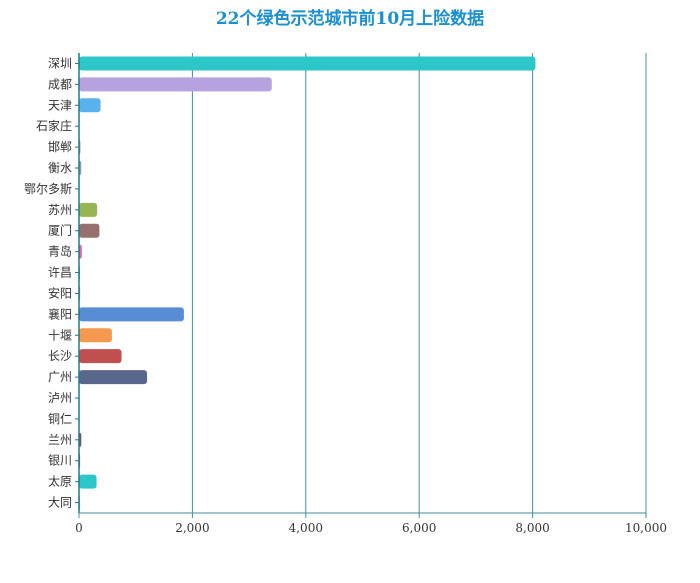 Image resolution: width=700 pixels, height=583 pixels. Describe the element at coordinates (192, 528) in the screenshot. I see `x-tick-label: 2,000` at that location.